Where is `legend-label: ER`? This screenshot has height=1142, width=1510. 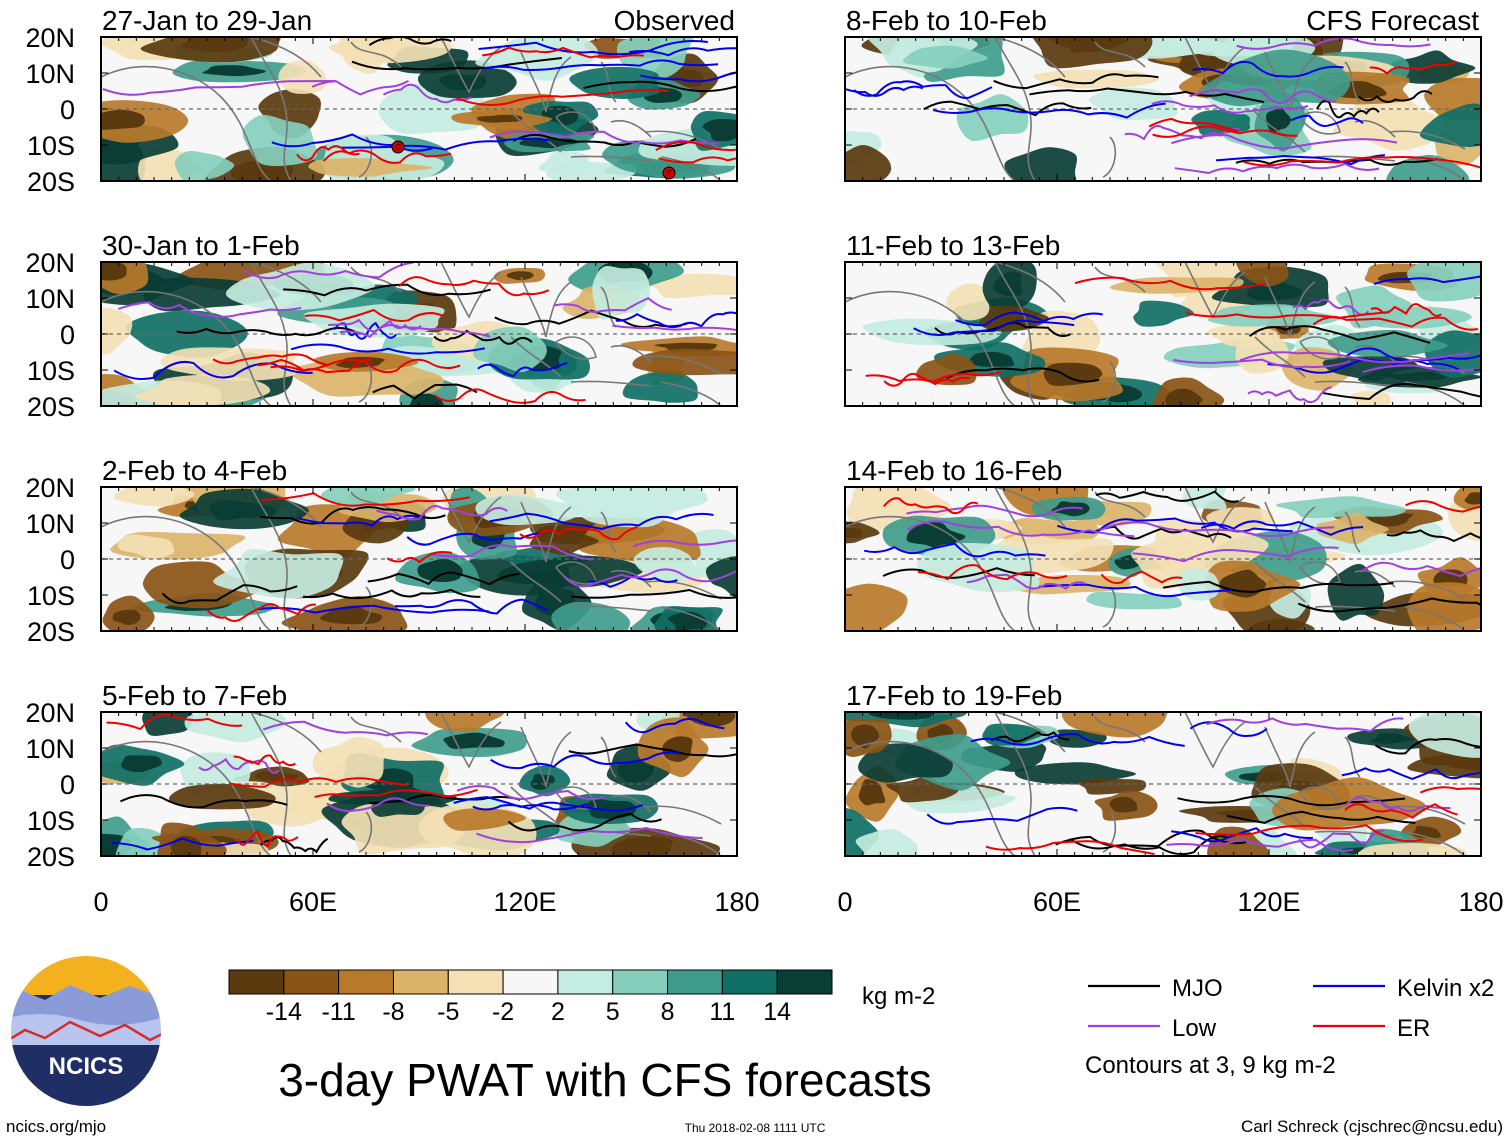
legend-label: ER is located at coordinates (1413, 1028).